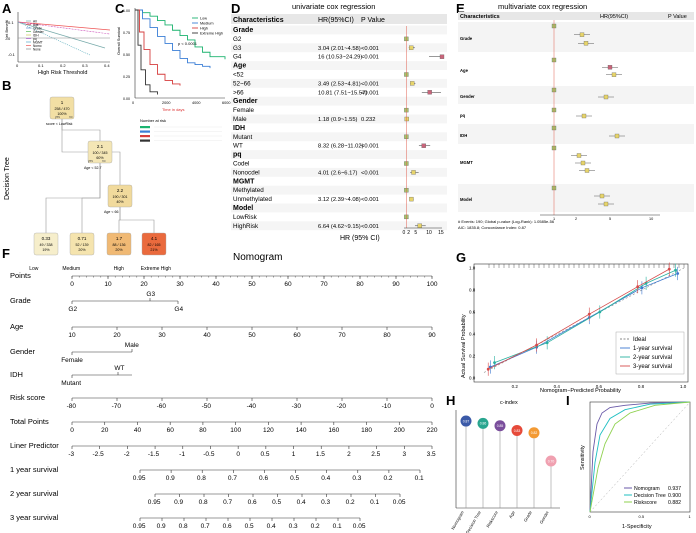  Describe the element at coordinates (158, 47) in the screenshot. I see `km-curve-high` at that location.